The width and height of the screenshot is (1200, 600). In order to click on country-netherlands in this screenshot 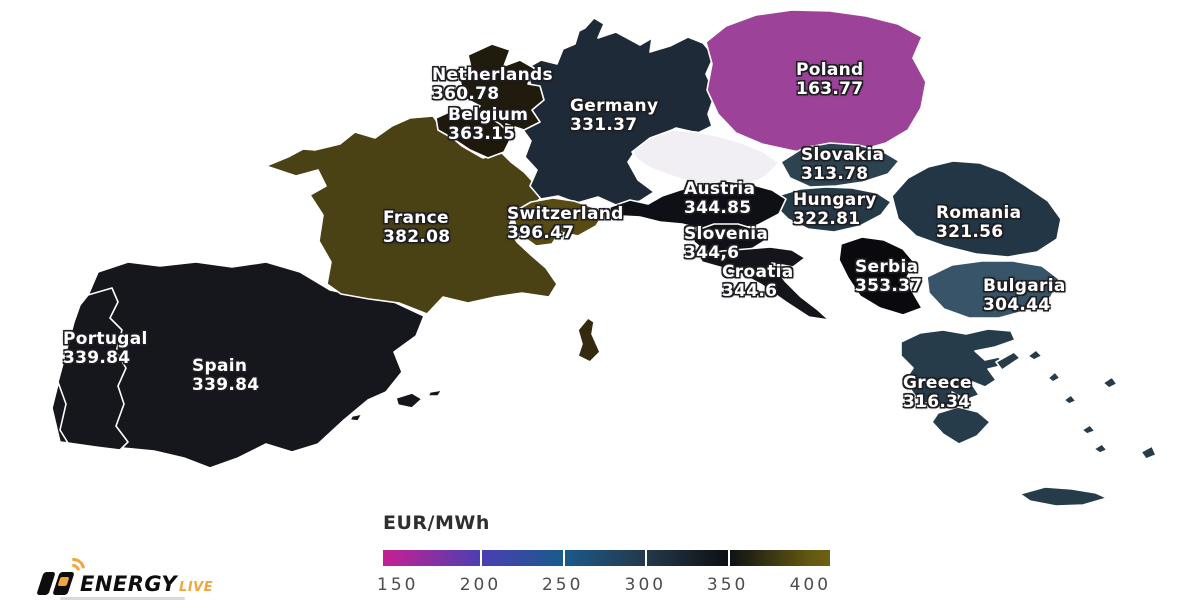, I will do `click(502, 89)`.